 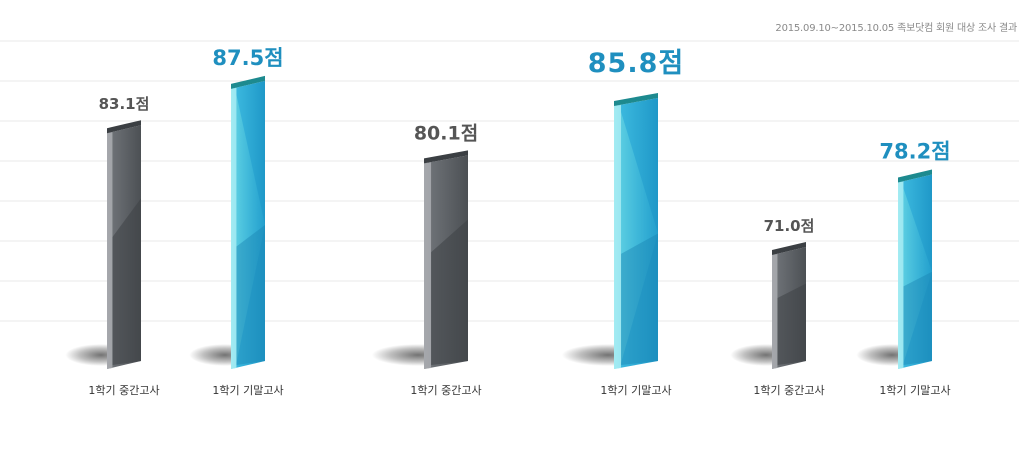 What do you see at coordinates (636, 63) in the screenshot?
I see `value-label: 85.8점` at bounding box center [636, 63].